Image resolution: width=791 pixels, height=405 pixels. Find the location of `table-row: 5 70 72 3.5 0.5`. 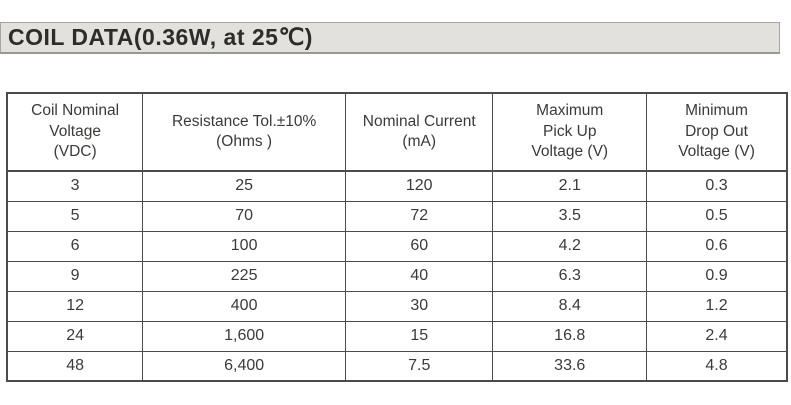

table-row: 5 70 72 3.5 0.5 is located at coordinates (397, 216).